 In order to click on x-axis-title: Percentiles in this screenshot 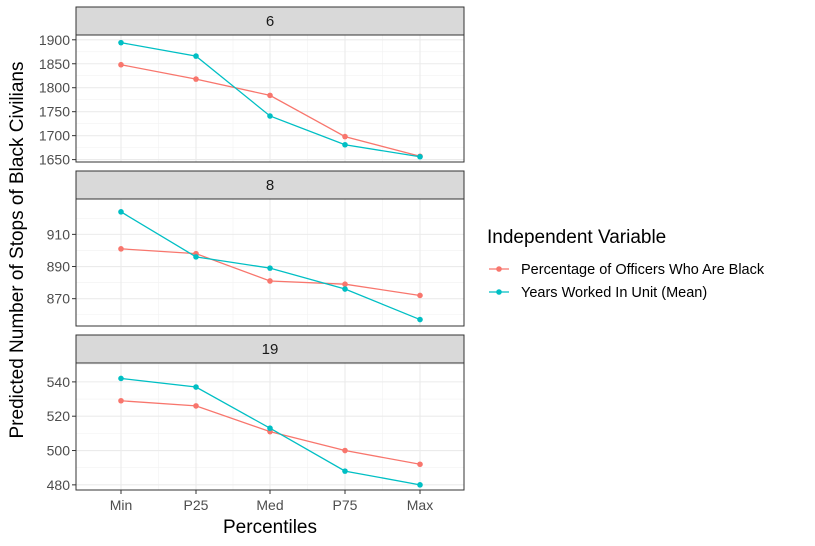, I will do `click(270, 527)`.